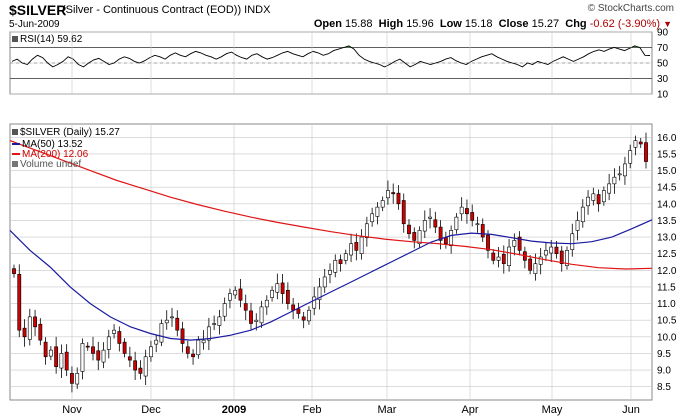 This screenshot has height=417, width=684. Describe the element at coordinates (667, 337) in the screenshot. I see `price-tick-label: 10.0` at that location.